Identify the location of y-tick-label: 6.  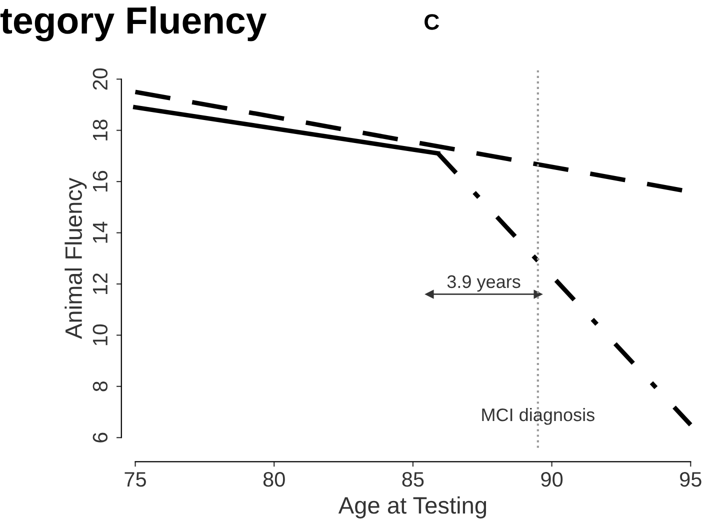
(100, 437).